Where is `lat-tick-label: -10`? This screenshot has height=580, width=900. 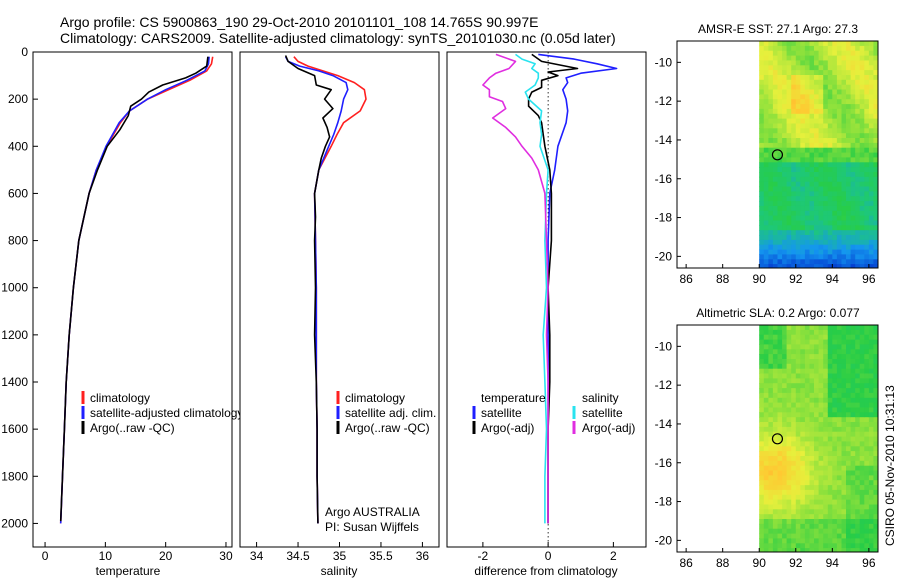
lat-tick-label: -10 is located at coordinates (664, 62).